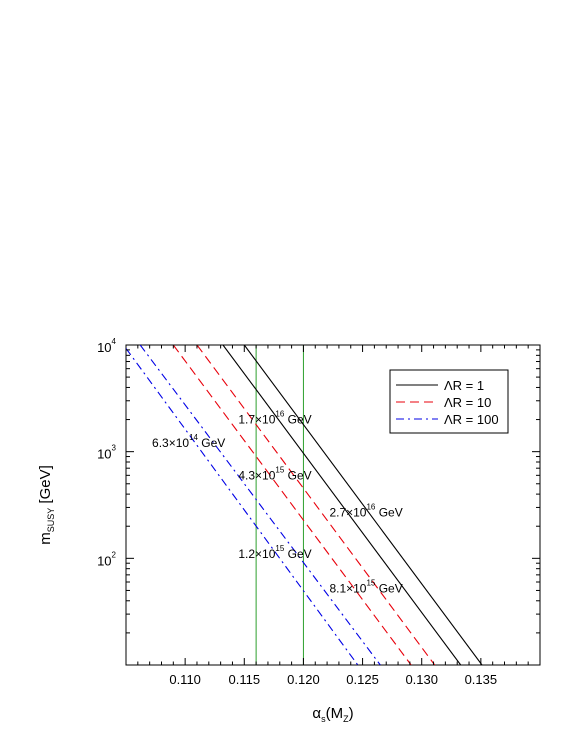  Describe the element at coordinates (303, 679) in the screenshot. I see `x-tick-label-2: 0.120` at that location.